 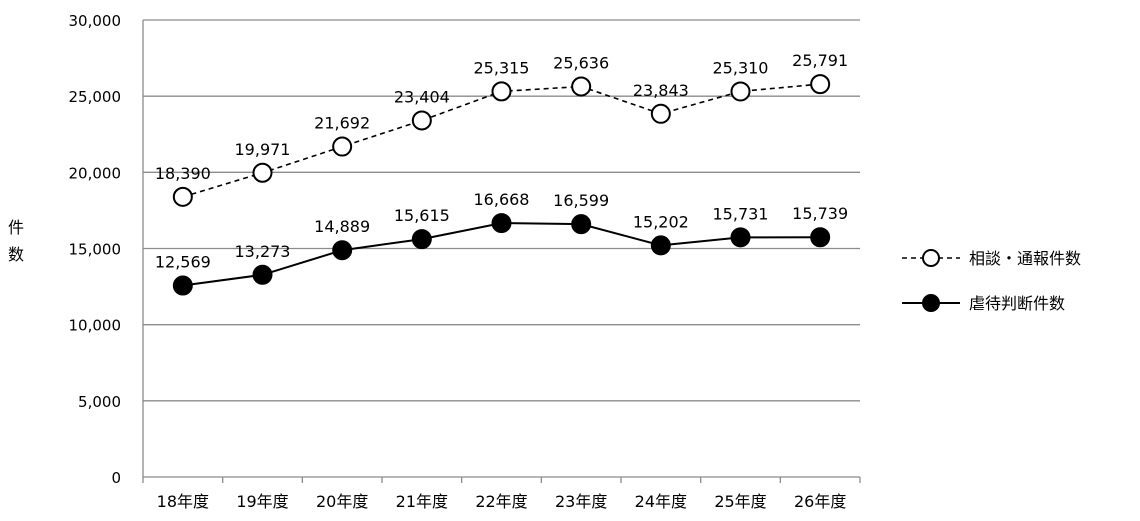 I want to click on x-tick-label: 20年度, so click(x=342, y=501).